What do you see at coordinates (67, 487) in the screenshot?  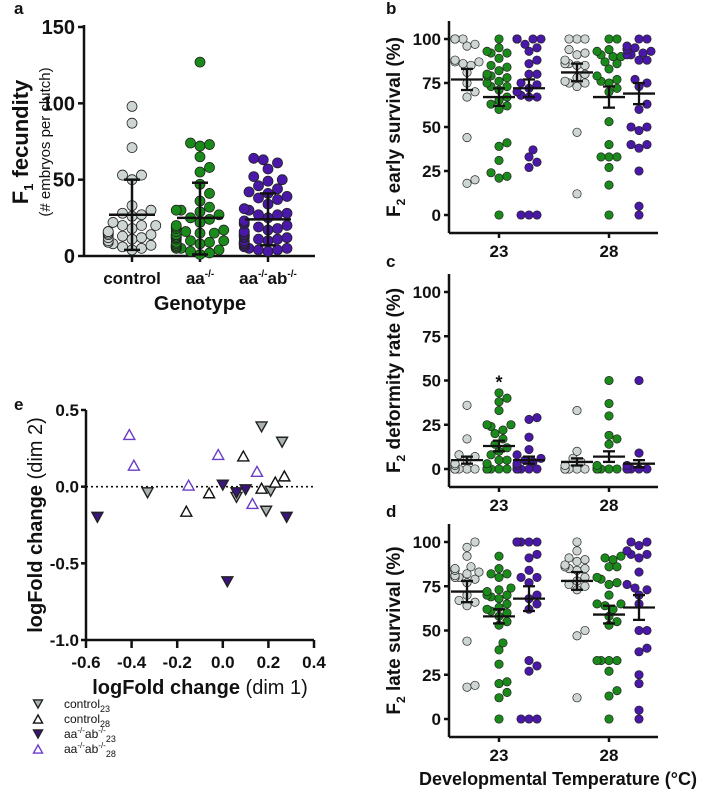 I see `y-tick-label: 0.0` at bounding box center [67, 487].